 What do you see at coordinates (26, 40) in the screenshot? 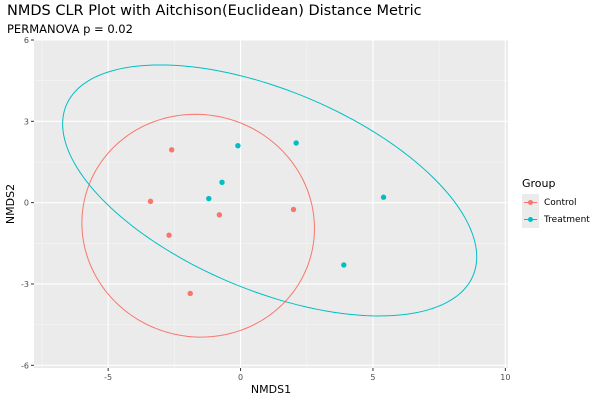
I see `y-tick-label: 6` at bounding box center [26, 40].